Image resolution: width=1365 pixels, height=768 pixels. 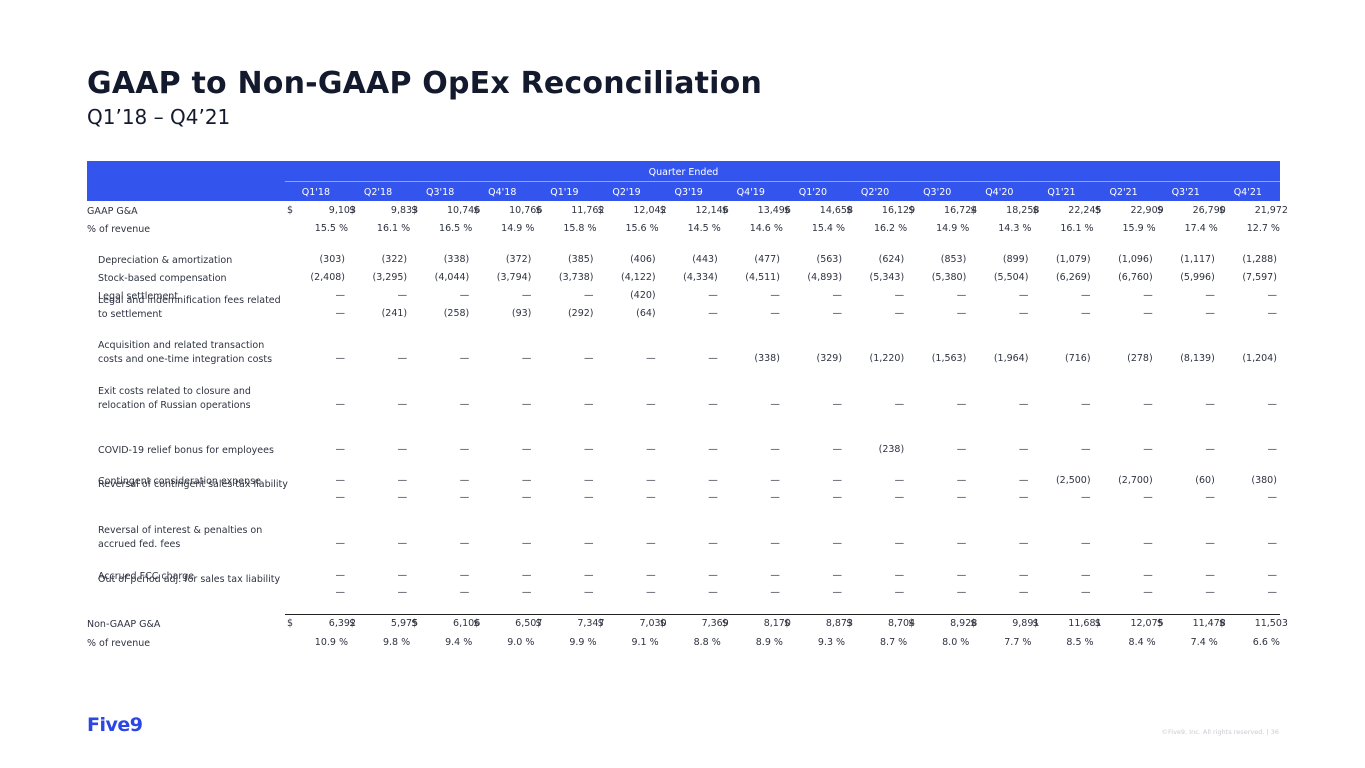 What do you see at coordinates (825, 277) in the screenshot?
I see `cell-value: (4,893)` at bounding box center [825, 277].